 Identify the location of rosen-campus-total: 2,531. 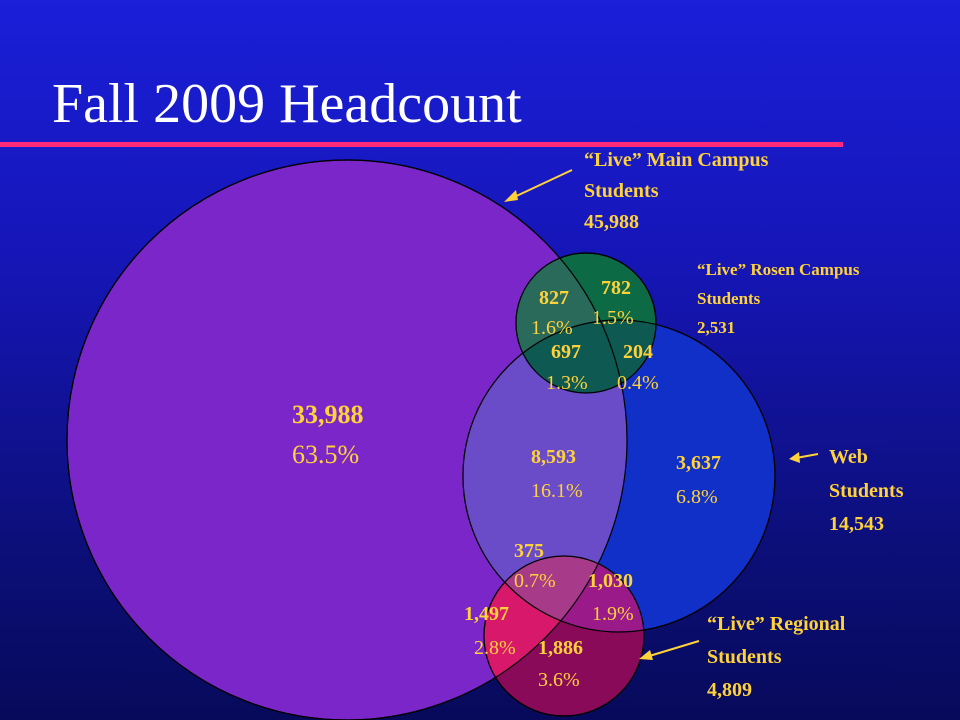
(716, 327).